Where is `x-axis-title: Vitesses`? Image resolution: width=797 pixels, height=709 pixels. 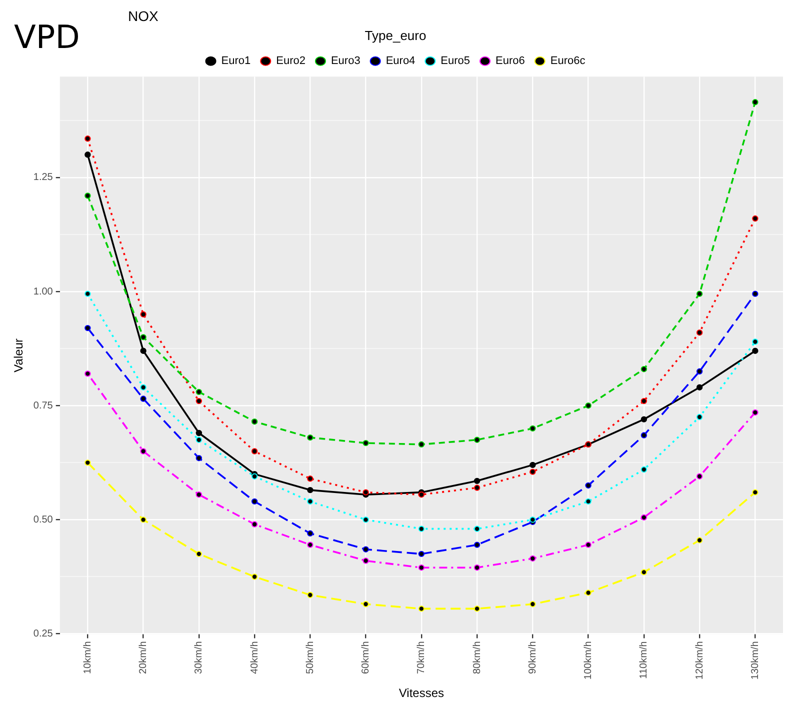
x-axis-title: Vitesses is located at coordinates (421, 693).